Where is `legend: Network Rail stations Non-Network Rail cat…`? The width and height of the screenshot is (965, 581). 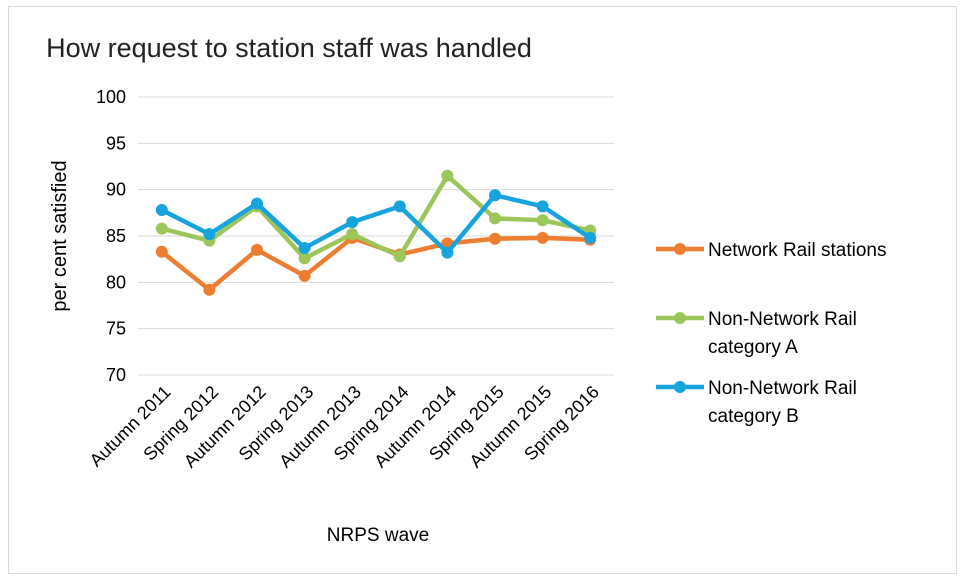
legend: Network Rail stations Non-Network Rail cat… is located at coordinates (771, 333).